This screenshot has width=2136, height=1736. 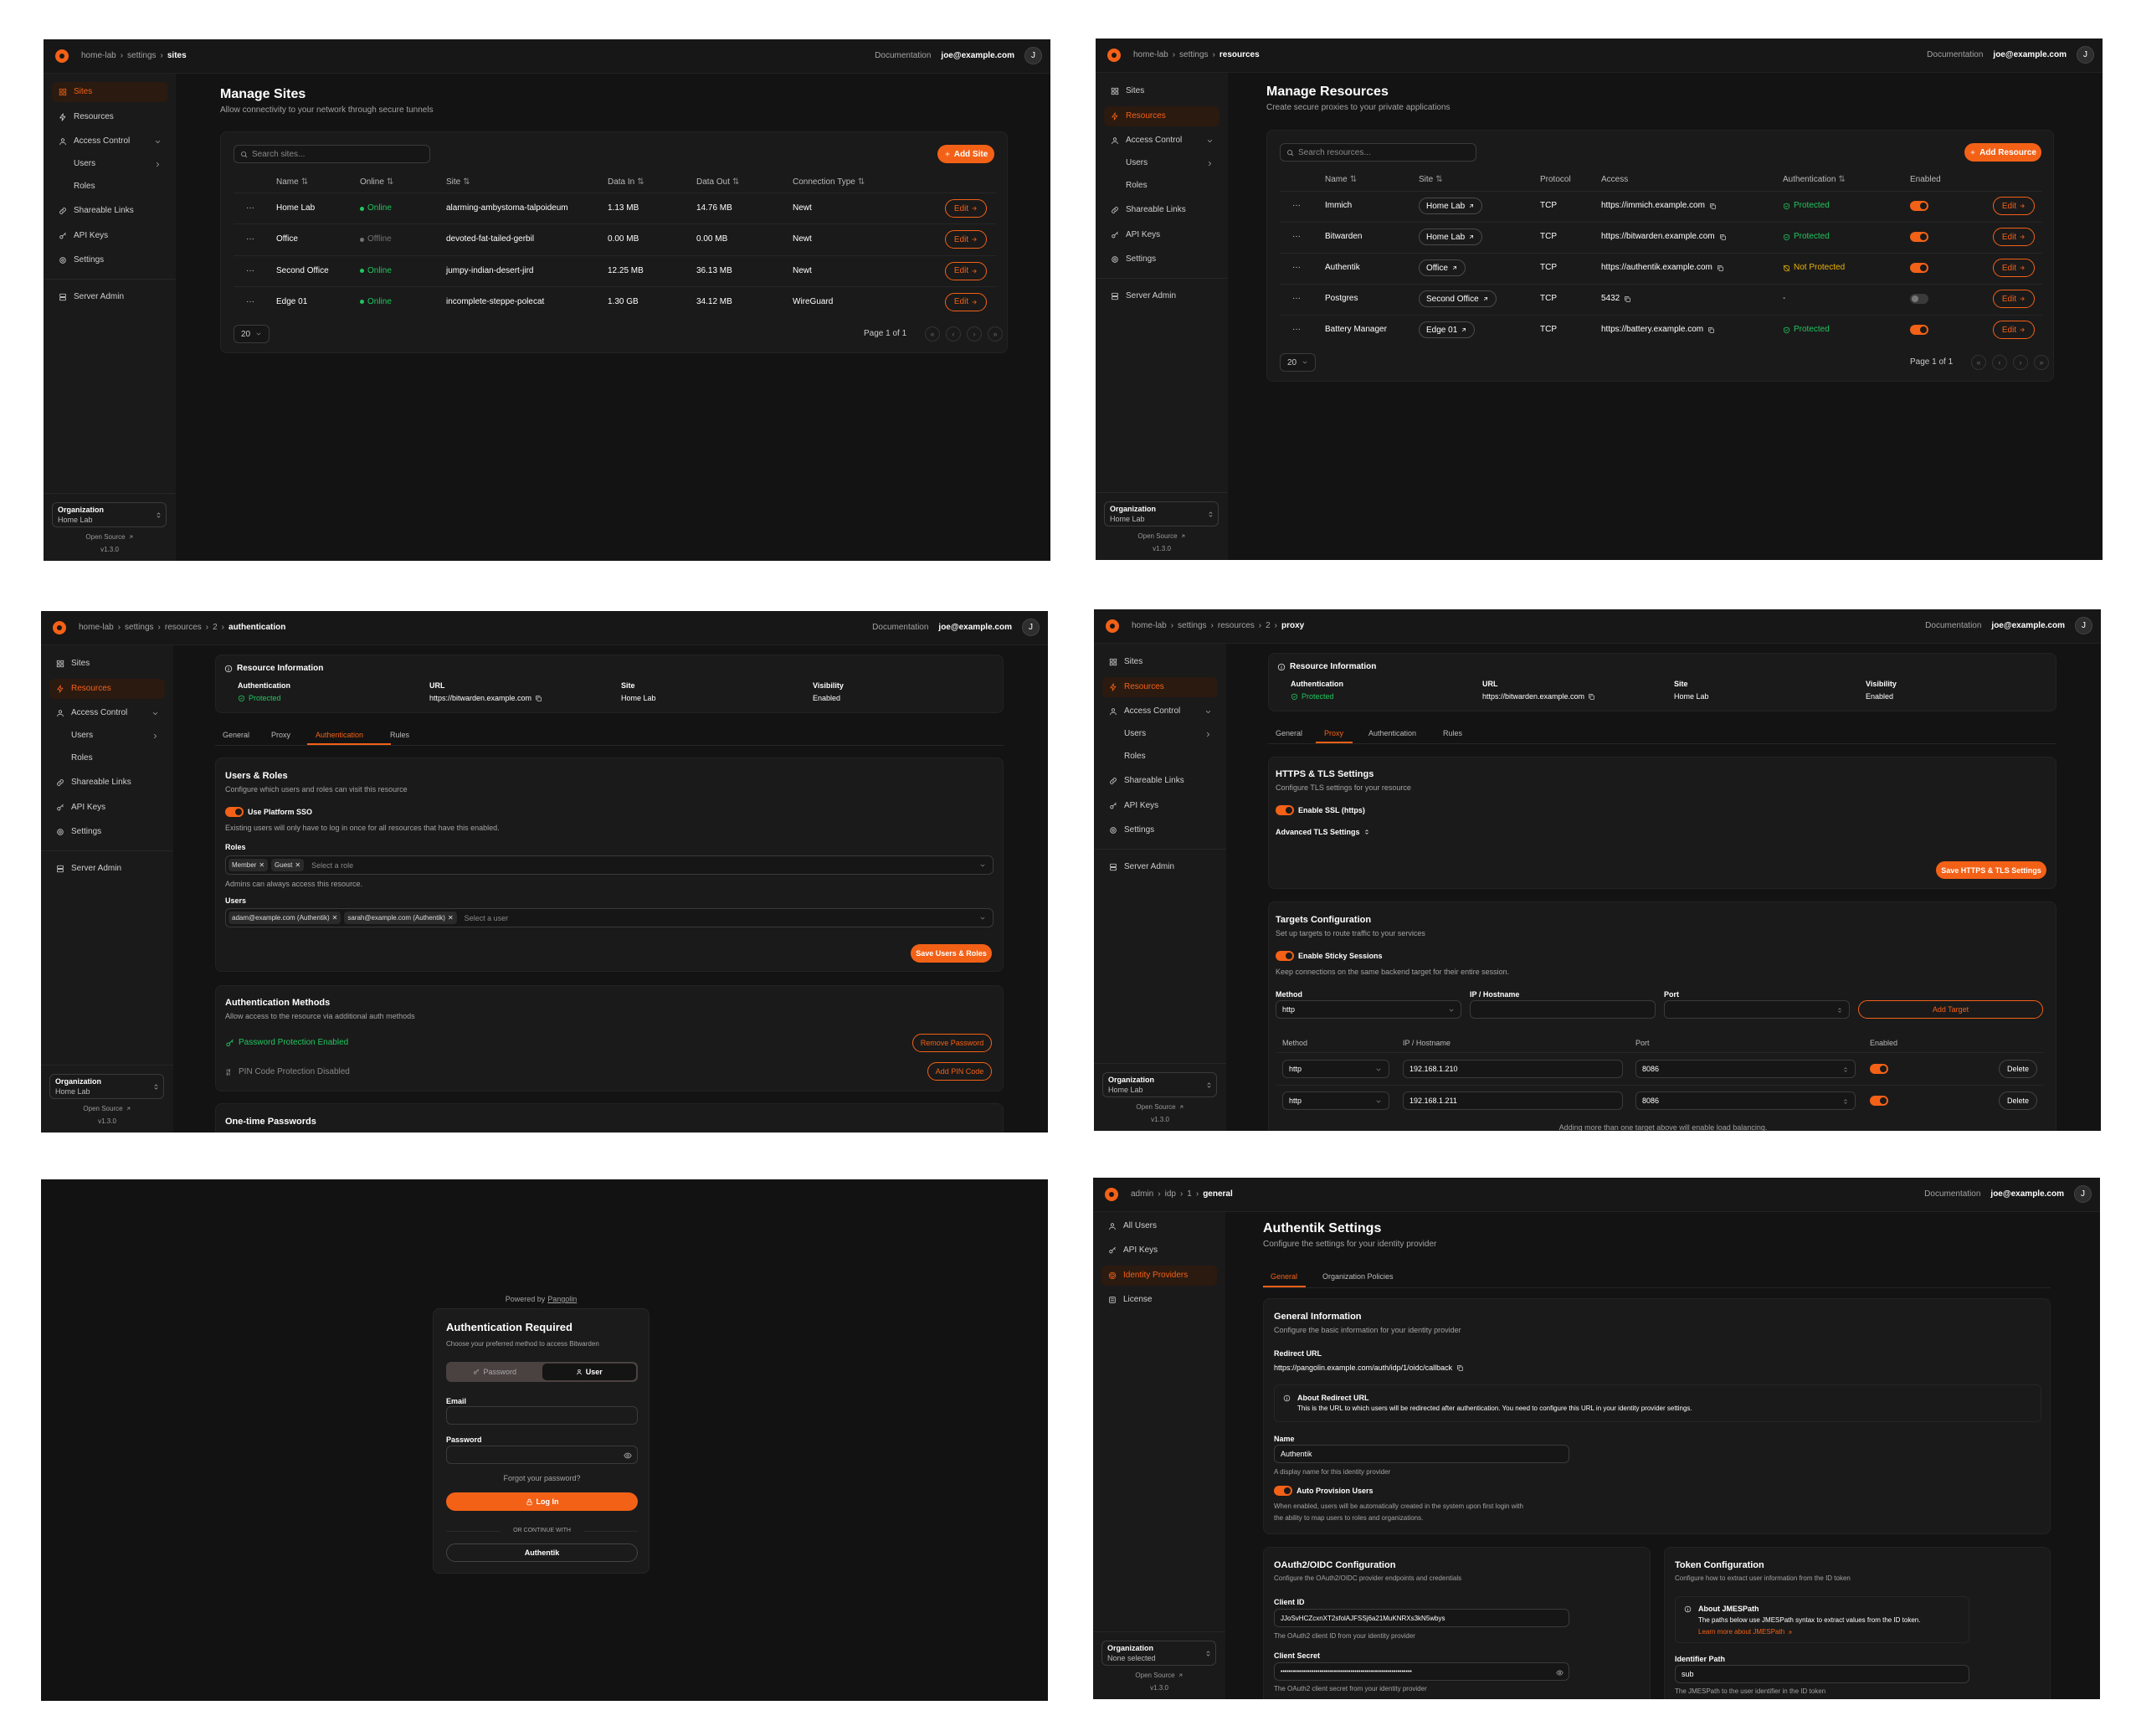 What do you see at coordinates (626, 182) in the screenshot?
I see `column-header: Data In ⇅` at bounding box center [626, 182].